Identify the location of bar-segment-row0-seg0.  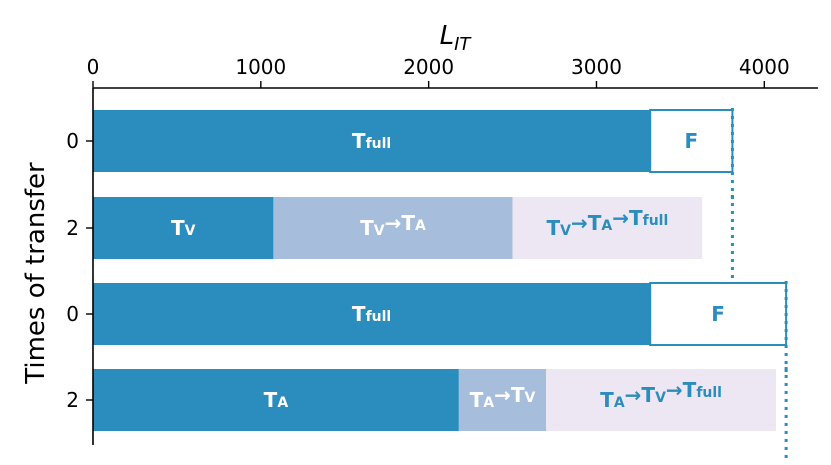
(372, 141).